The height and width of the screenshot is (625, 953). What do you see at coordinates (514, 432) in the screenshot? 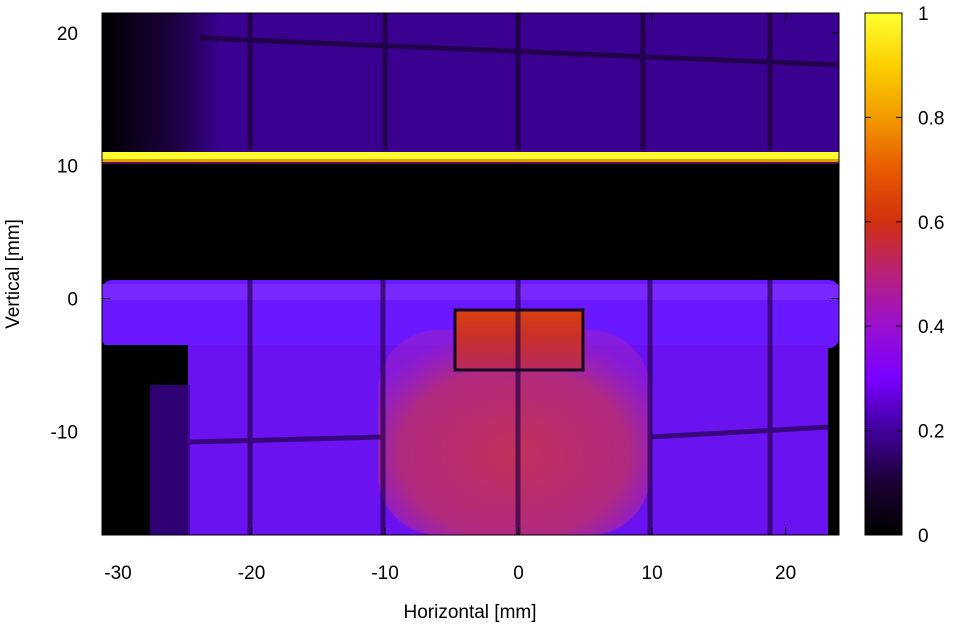
I see `region-central-hot` at bounding box center [514, 432].